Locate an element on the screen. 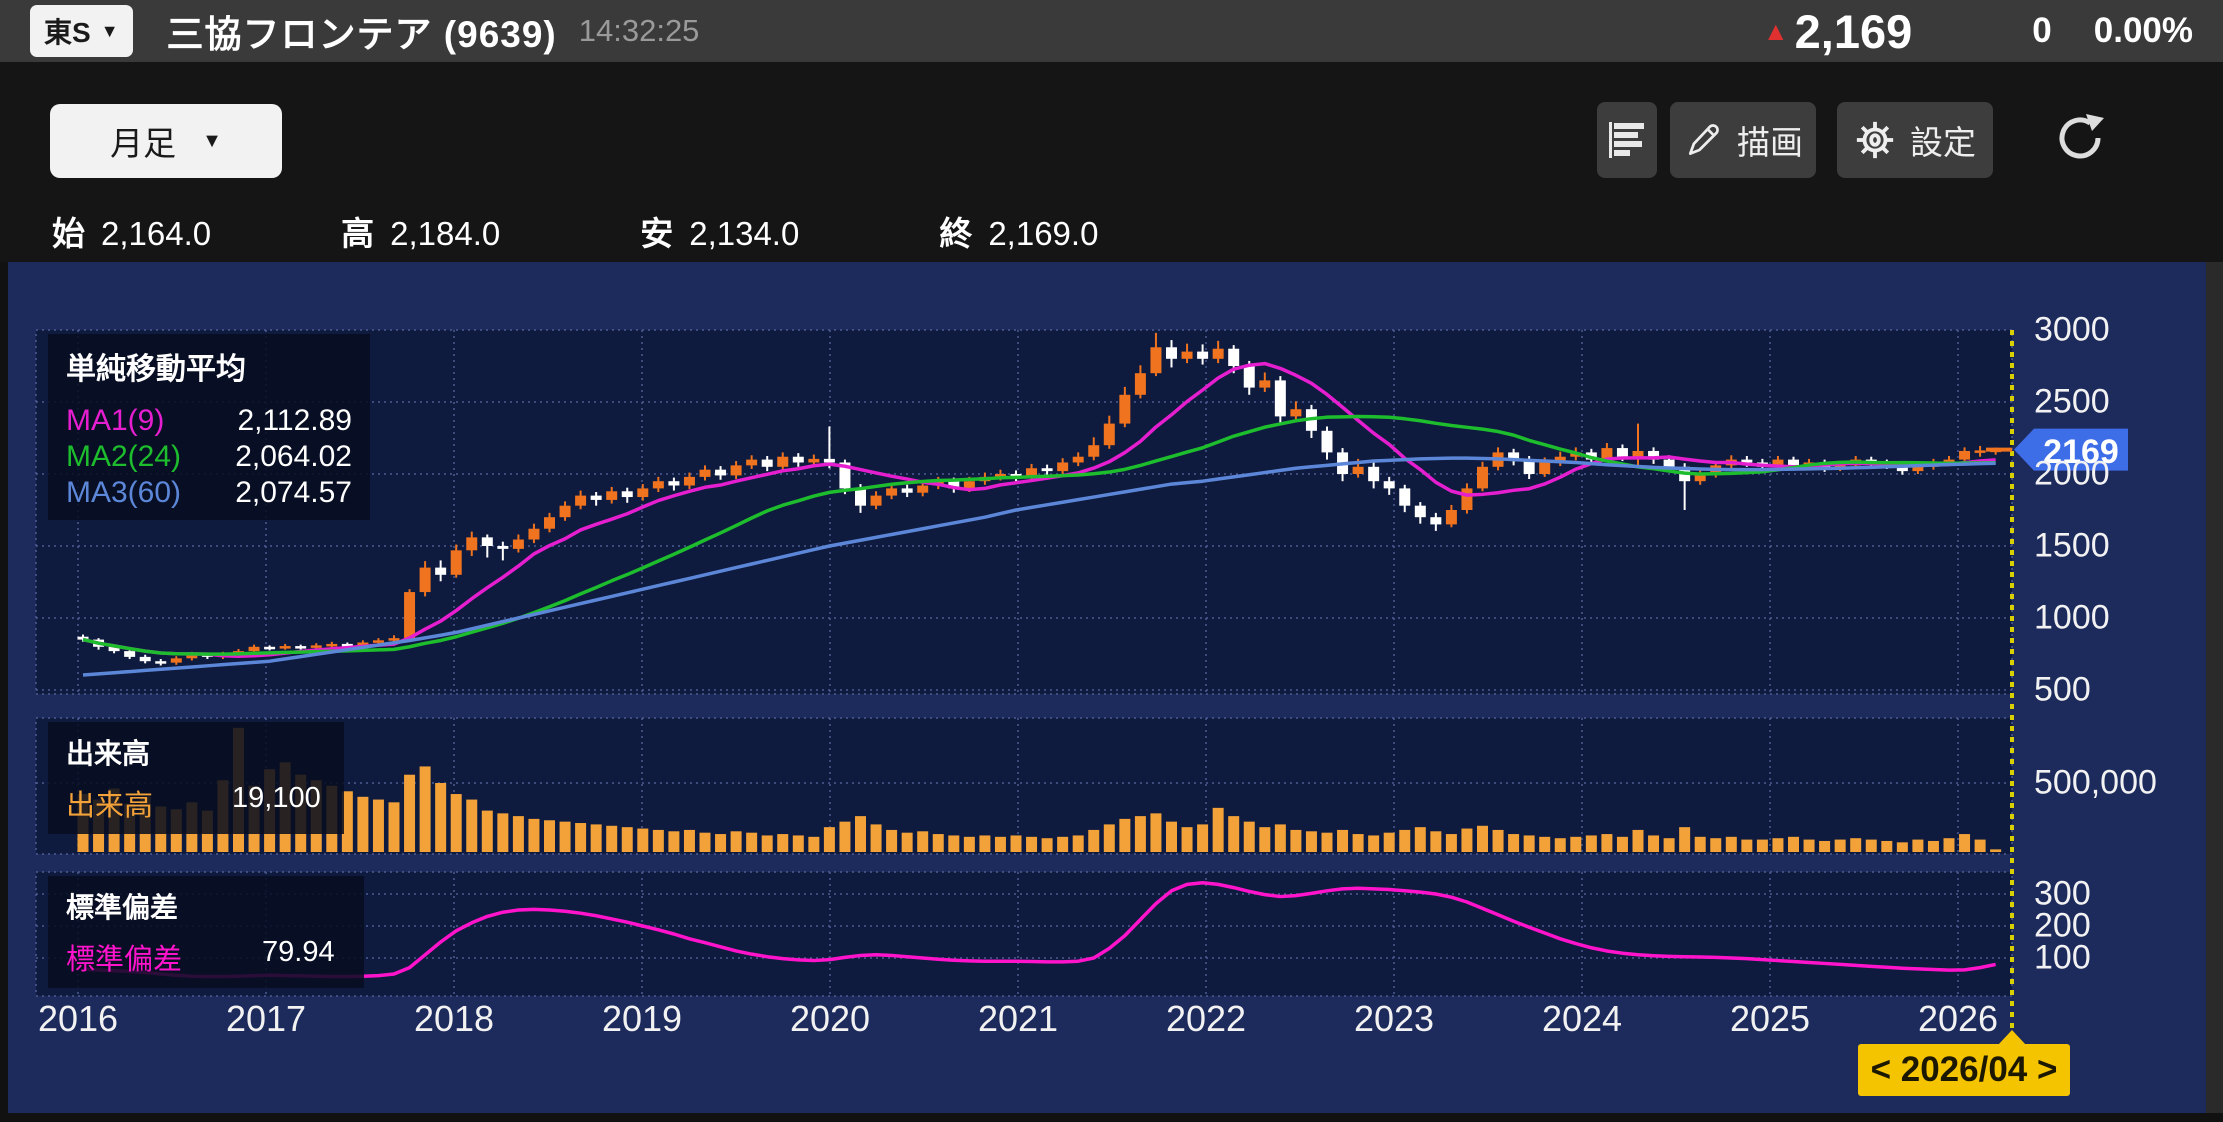 Image resolution: width=2223 pixels, height=1122 pixels. open-value: 2,164.0 is located at coordinates (156, 233).